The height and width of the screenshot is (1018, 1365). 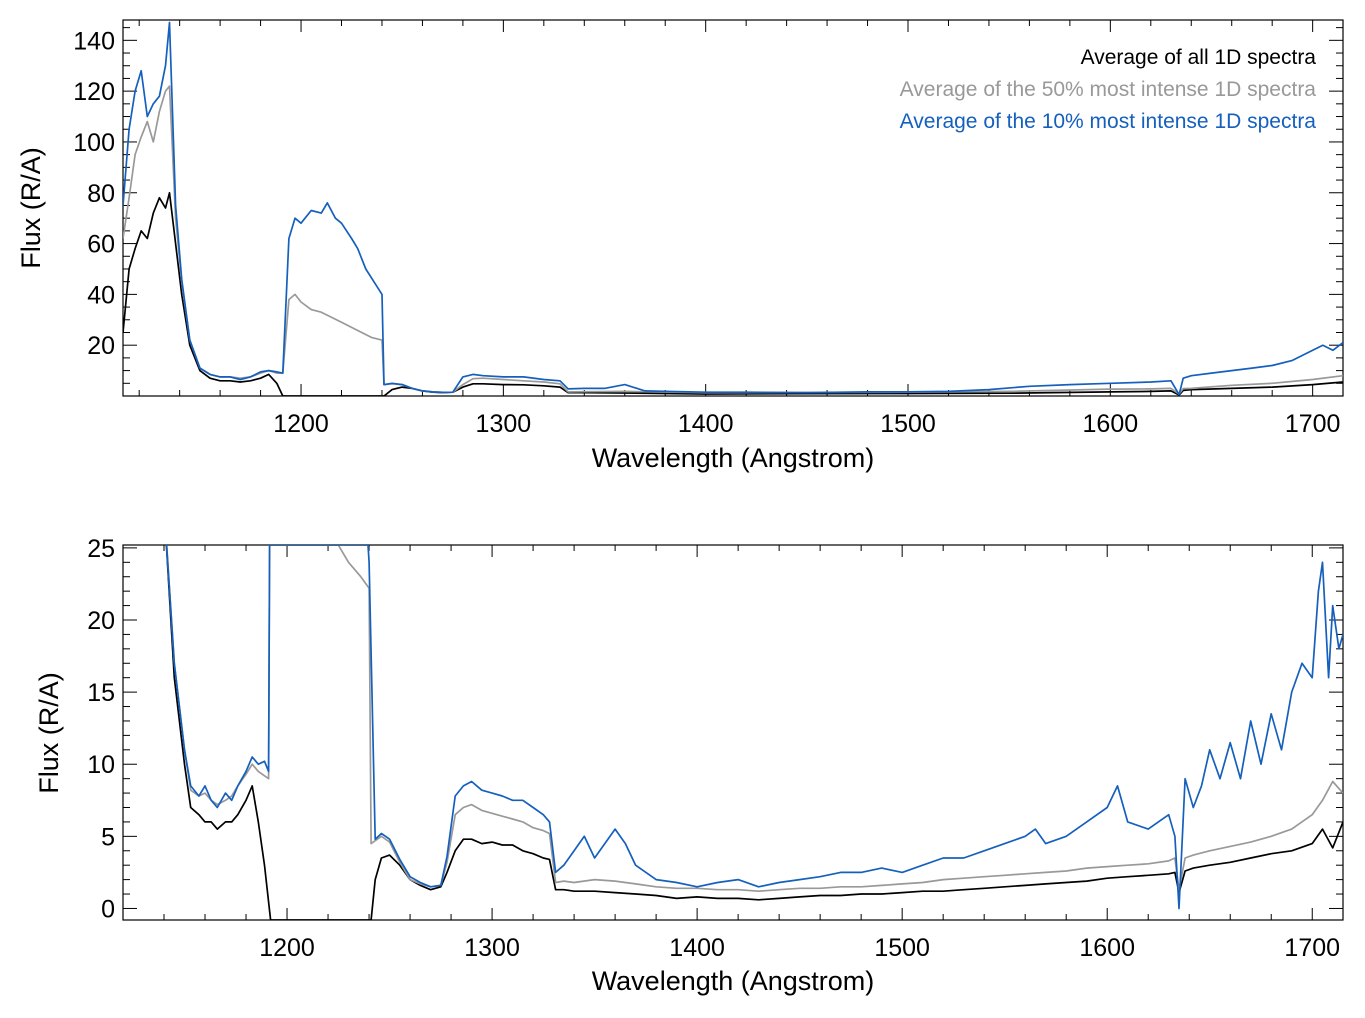 What do you see at coordinates (1199, 57) in the screenshot?
I see `legend-entry-all: Average of all 1D spectra` at bounding box center [1199, 57].